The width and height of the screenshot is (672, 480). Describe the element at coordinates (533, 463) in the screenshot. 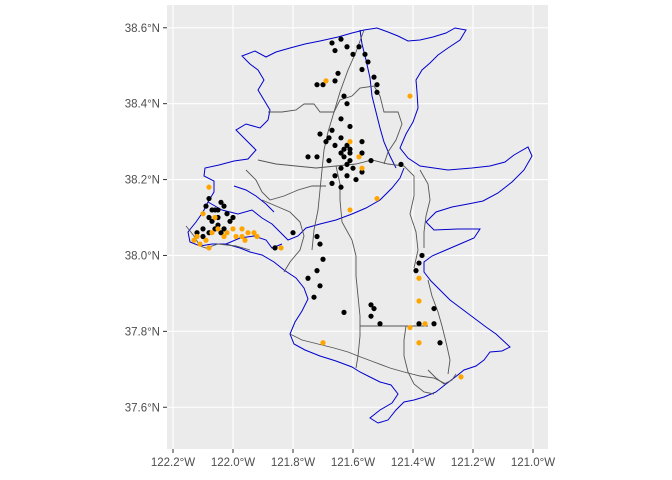

I see `x-tick-label: 121.0°W` at that location.